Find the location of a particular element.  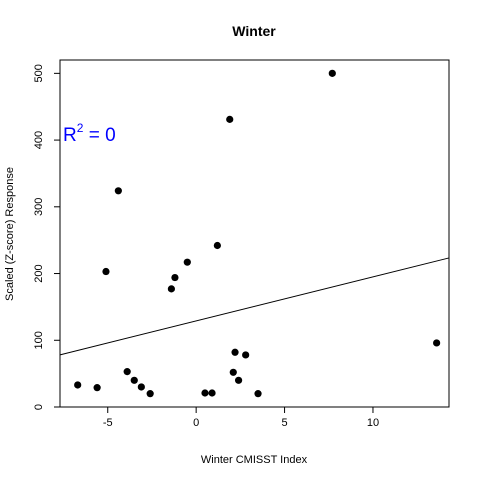

r-squared-annotation: R2 = 0 is located at coordinates (89, 133).